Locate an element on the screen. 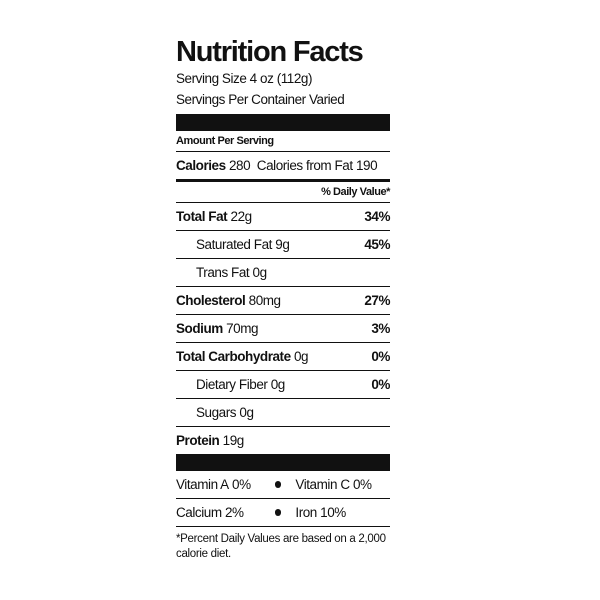  nutrient-row: Total Carbohydrate 0g 0% is located at coordinates (283, 356).